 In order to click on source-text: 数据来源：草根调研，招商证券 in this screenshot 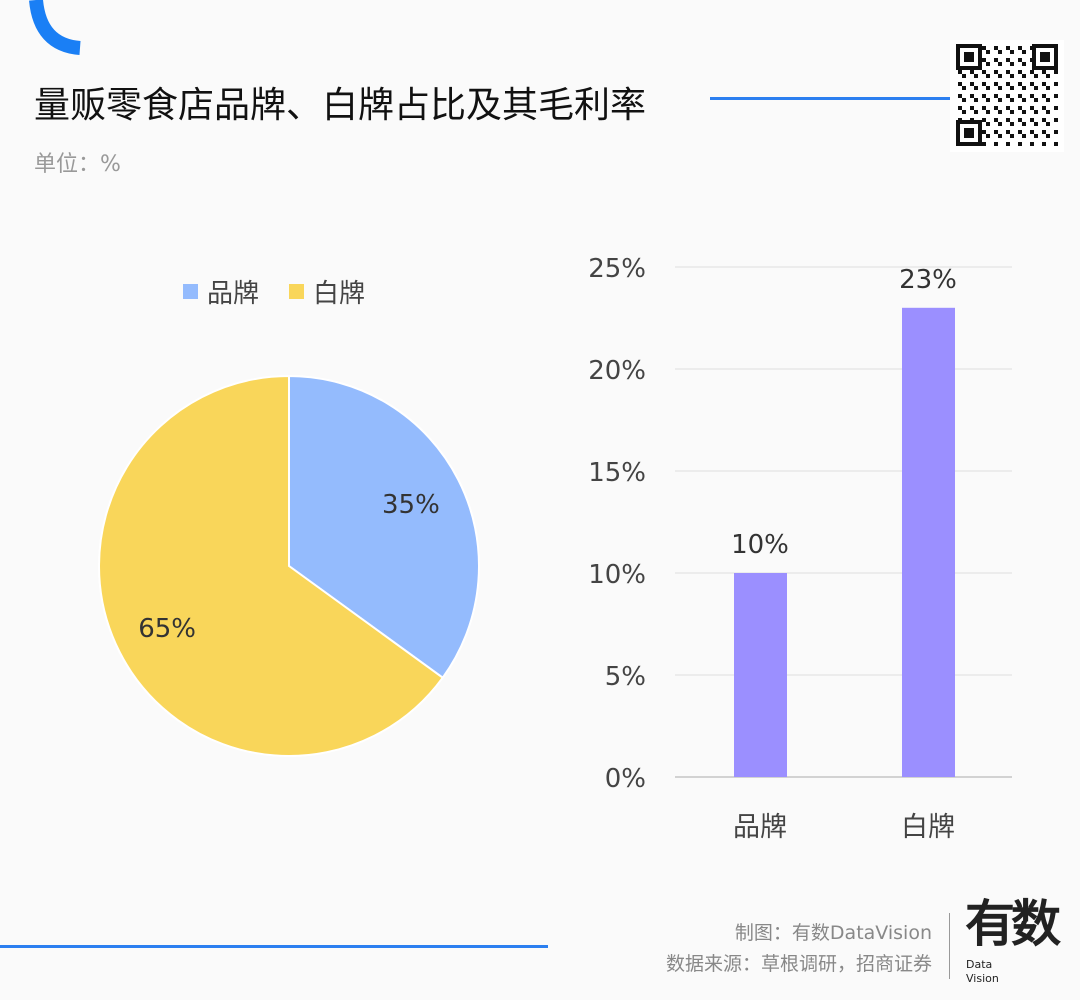, I will do `click(798, 964)`.